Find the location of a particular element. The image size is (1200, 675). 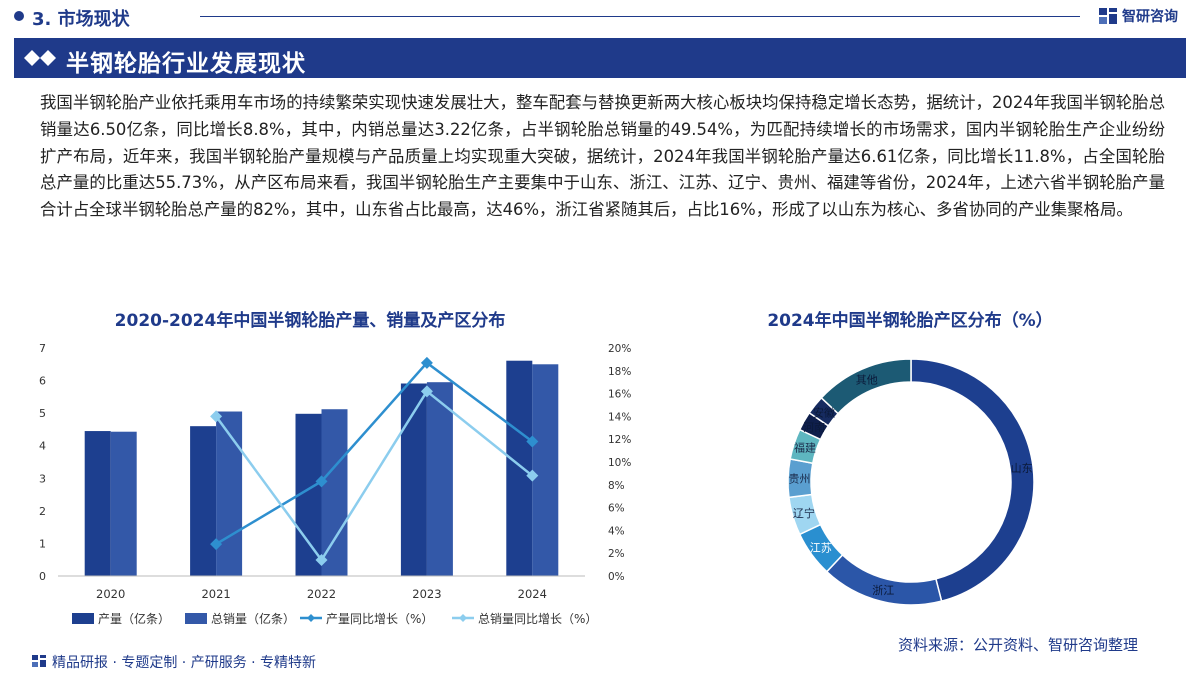

legend-label: 产量（亿条） is located at coordinates (134, 618).